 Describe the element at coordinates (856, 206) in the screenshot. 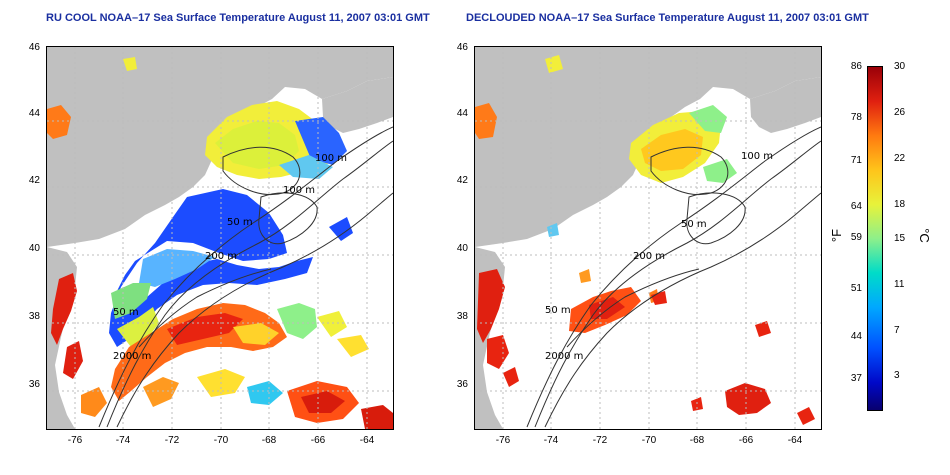

I see `colorbar-f-label: 64` at that location.